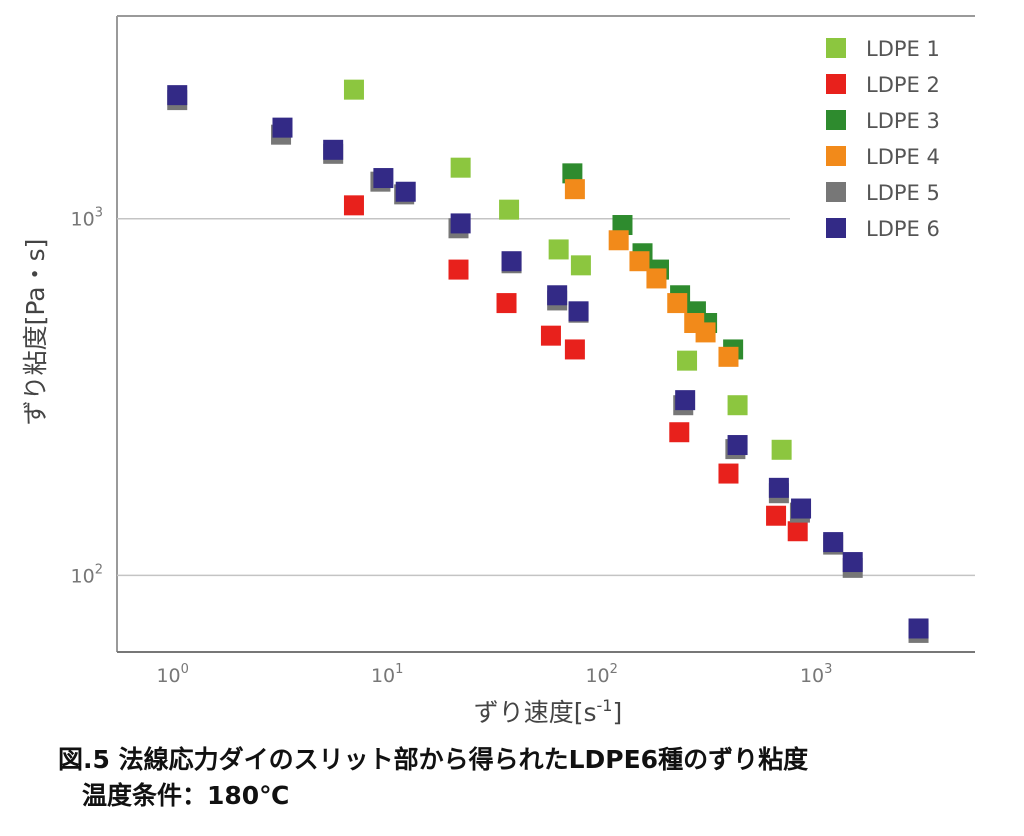 The width and height of the screenshot is (1024, 836). I want to click on caption-line-2: 温度条件：180℃, so click(186, 795).